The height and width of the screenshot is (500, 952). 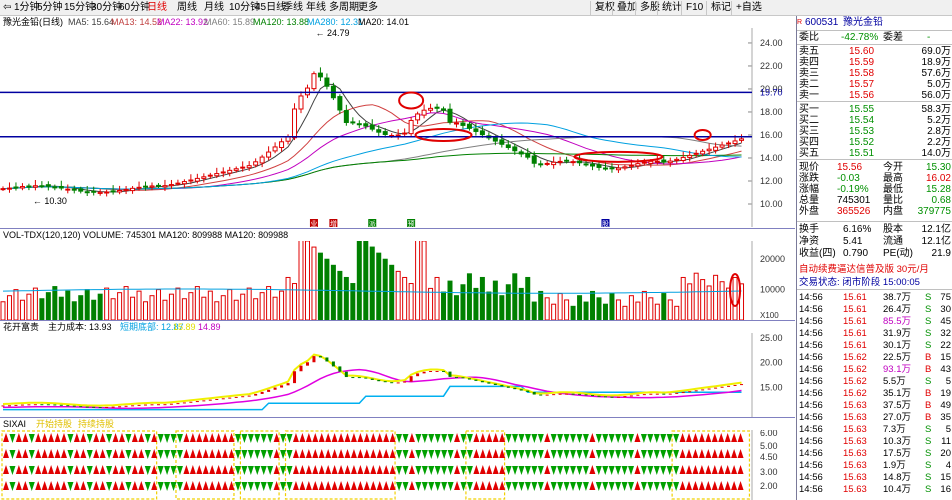 I want to click on tick-row: 14:56 15.62 93.1万 B 43, so click(x=874, y=369).